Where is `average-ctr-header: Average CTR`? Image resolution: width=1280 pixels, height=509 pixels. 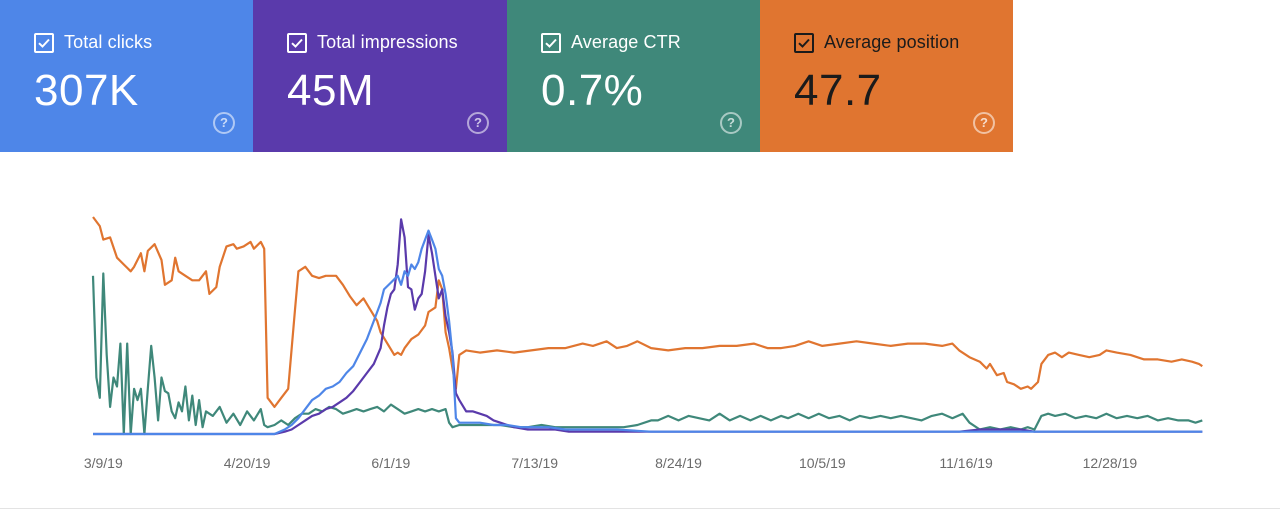
average-ctr-header: Average CTR is located at coordinates (611, 42).